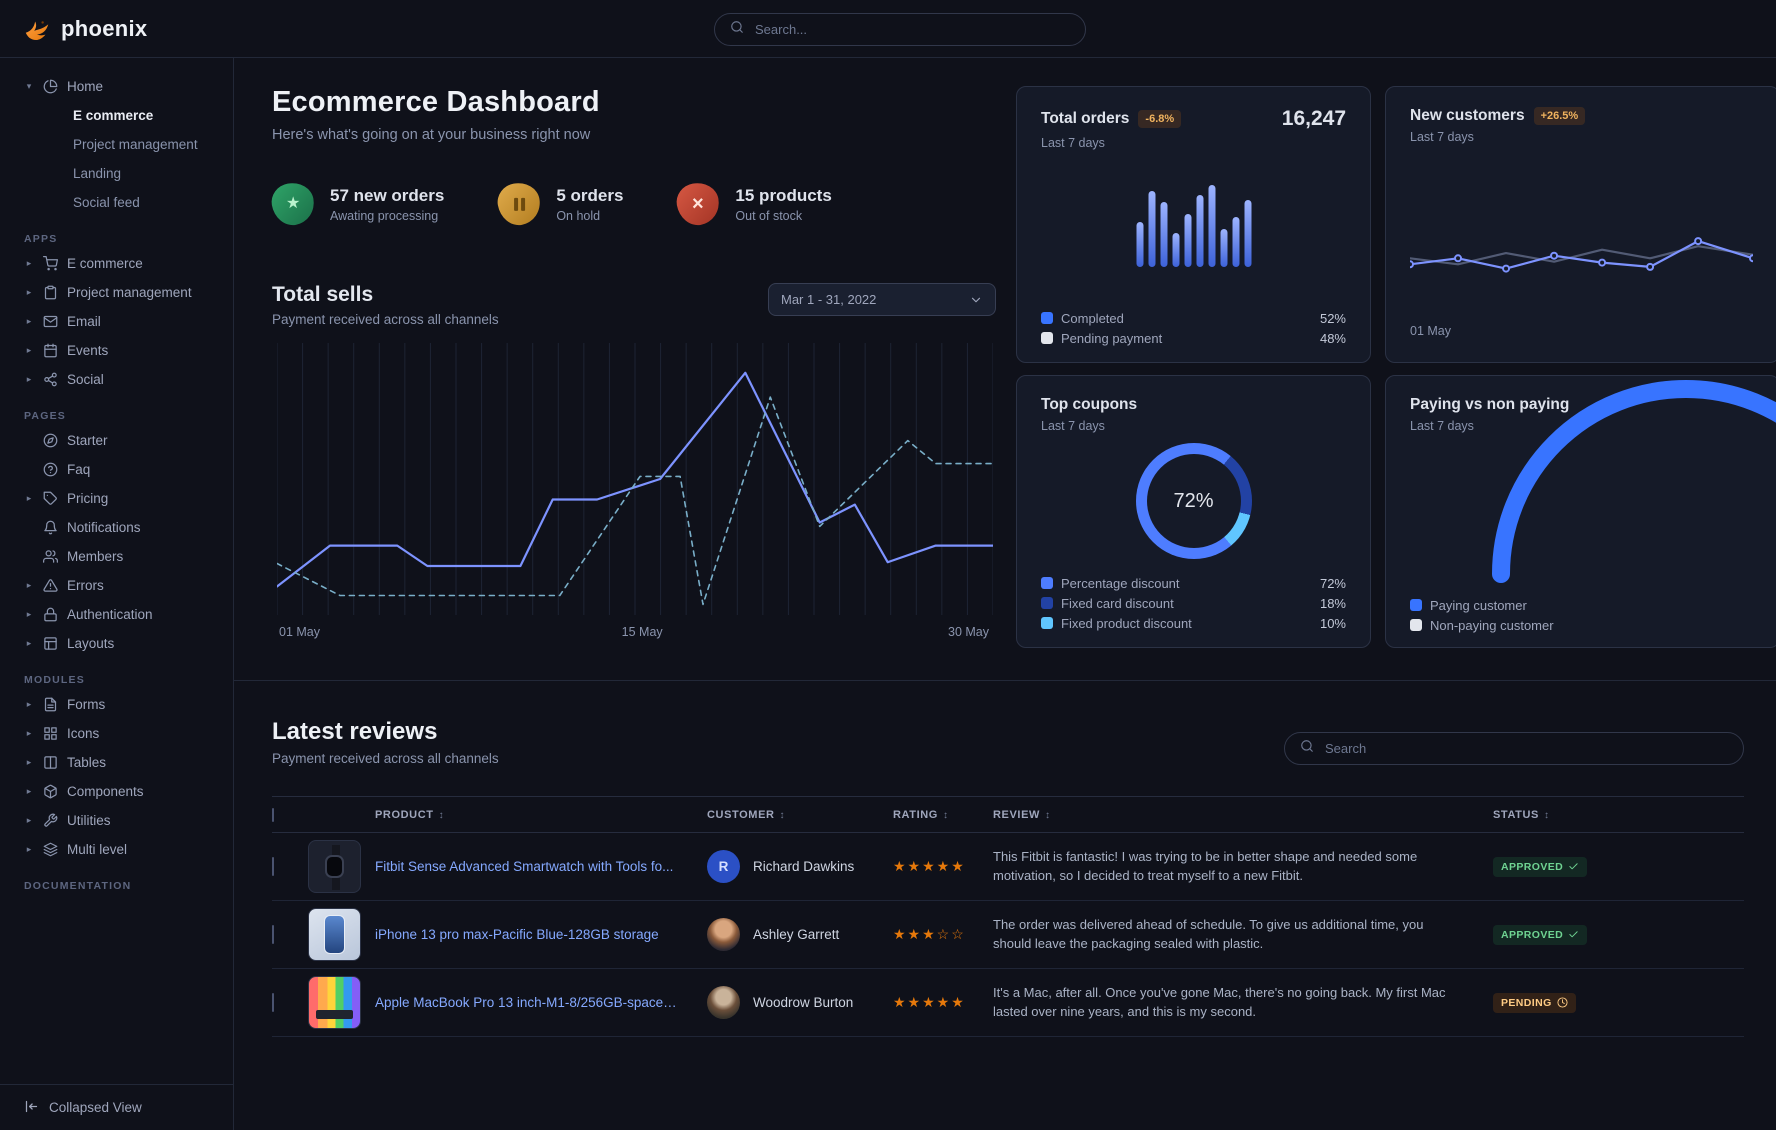 The height and width of the screenshot is (1130, 1776). I want to click on legend-value: 10%, so click(1332, 623).